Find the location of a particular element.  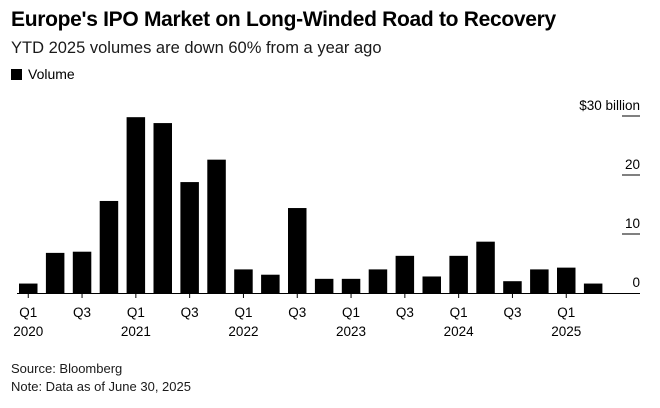

x-year-label: 2025 is located at coordinates (566, 331).